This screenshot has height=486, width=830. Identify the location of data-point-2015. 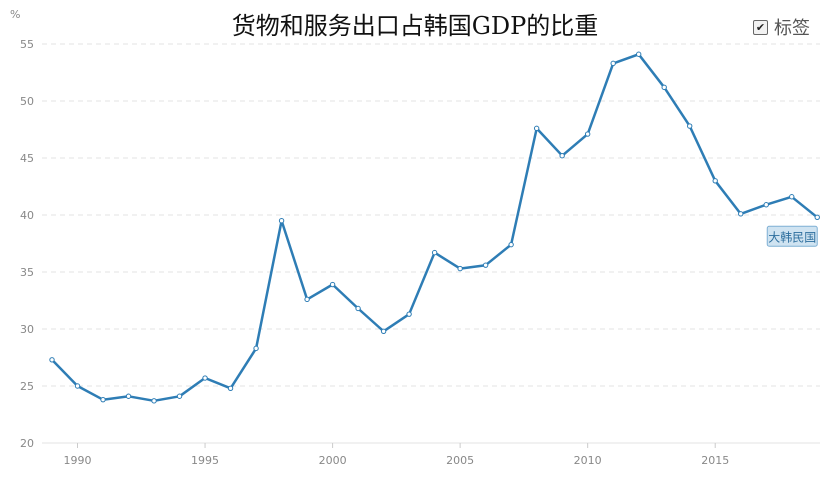
(715, 181).